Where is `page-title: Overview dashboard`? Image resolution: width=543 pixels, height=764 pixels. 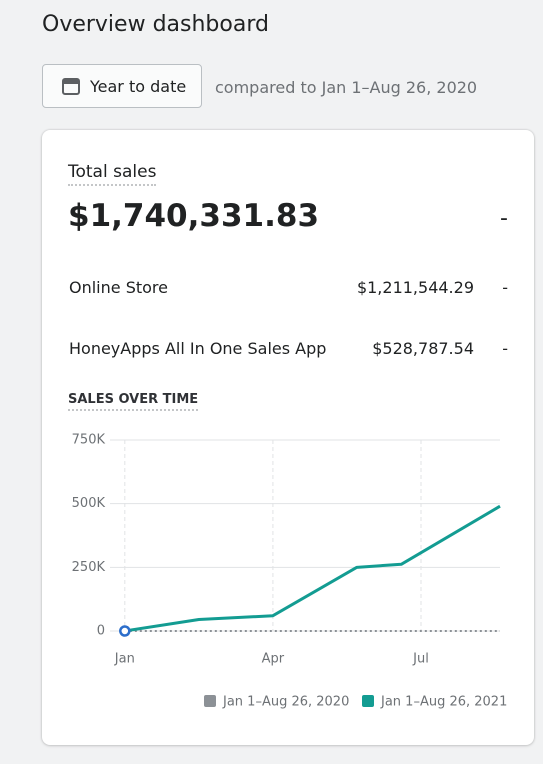 page-title: Overview dashboard is located at coordinates (155, 24).